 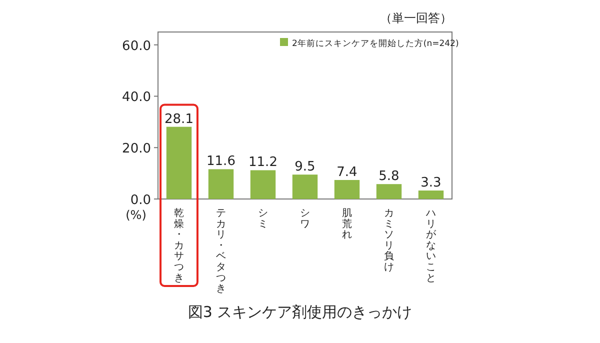 I want to click on y-axis-title: (%), so click(x=136, y=215).